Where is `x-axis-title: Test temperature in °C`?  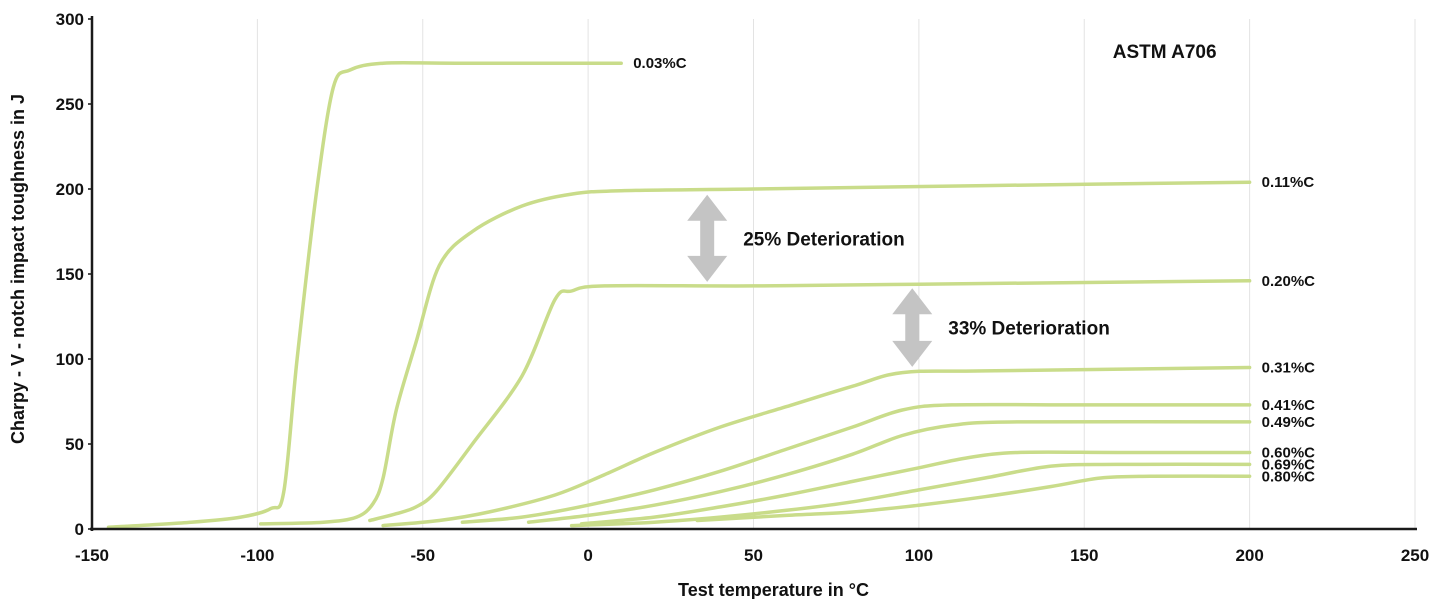
x-axis-title: Test temperature in °C is located at coordinates (773, 589).